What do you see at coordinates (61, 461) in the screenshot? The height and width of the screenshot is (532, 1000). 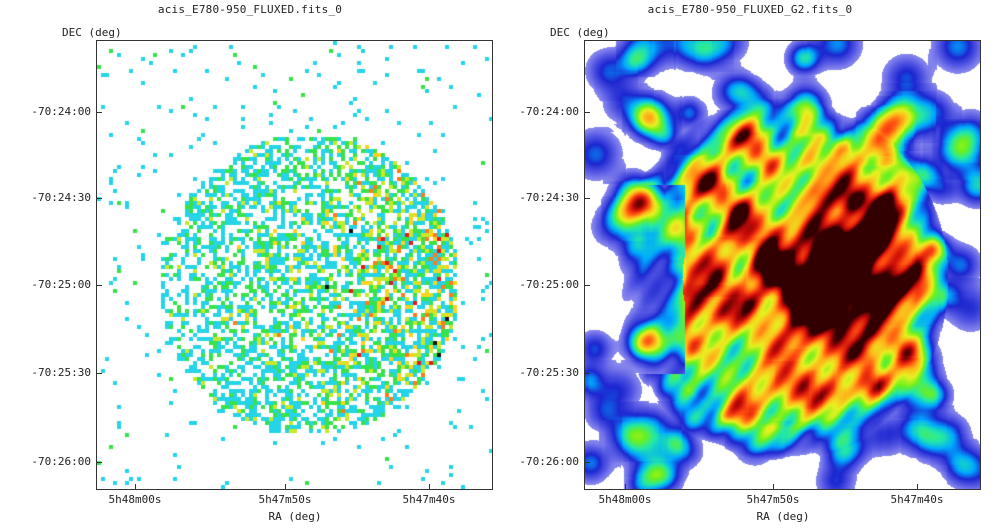 I see `left-ytick-label: -70:26:00` at bounding box center [61, 461].